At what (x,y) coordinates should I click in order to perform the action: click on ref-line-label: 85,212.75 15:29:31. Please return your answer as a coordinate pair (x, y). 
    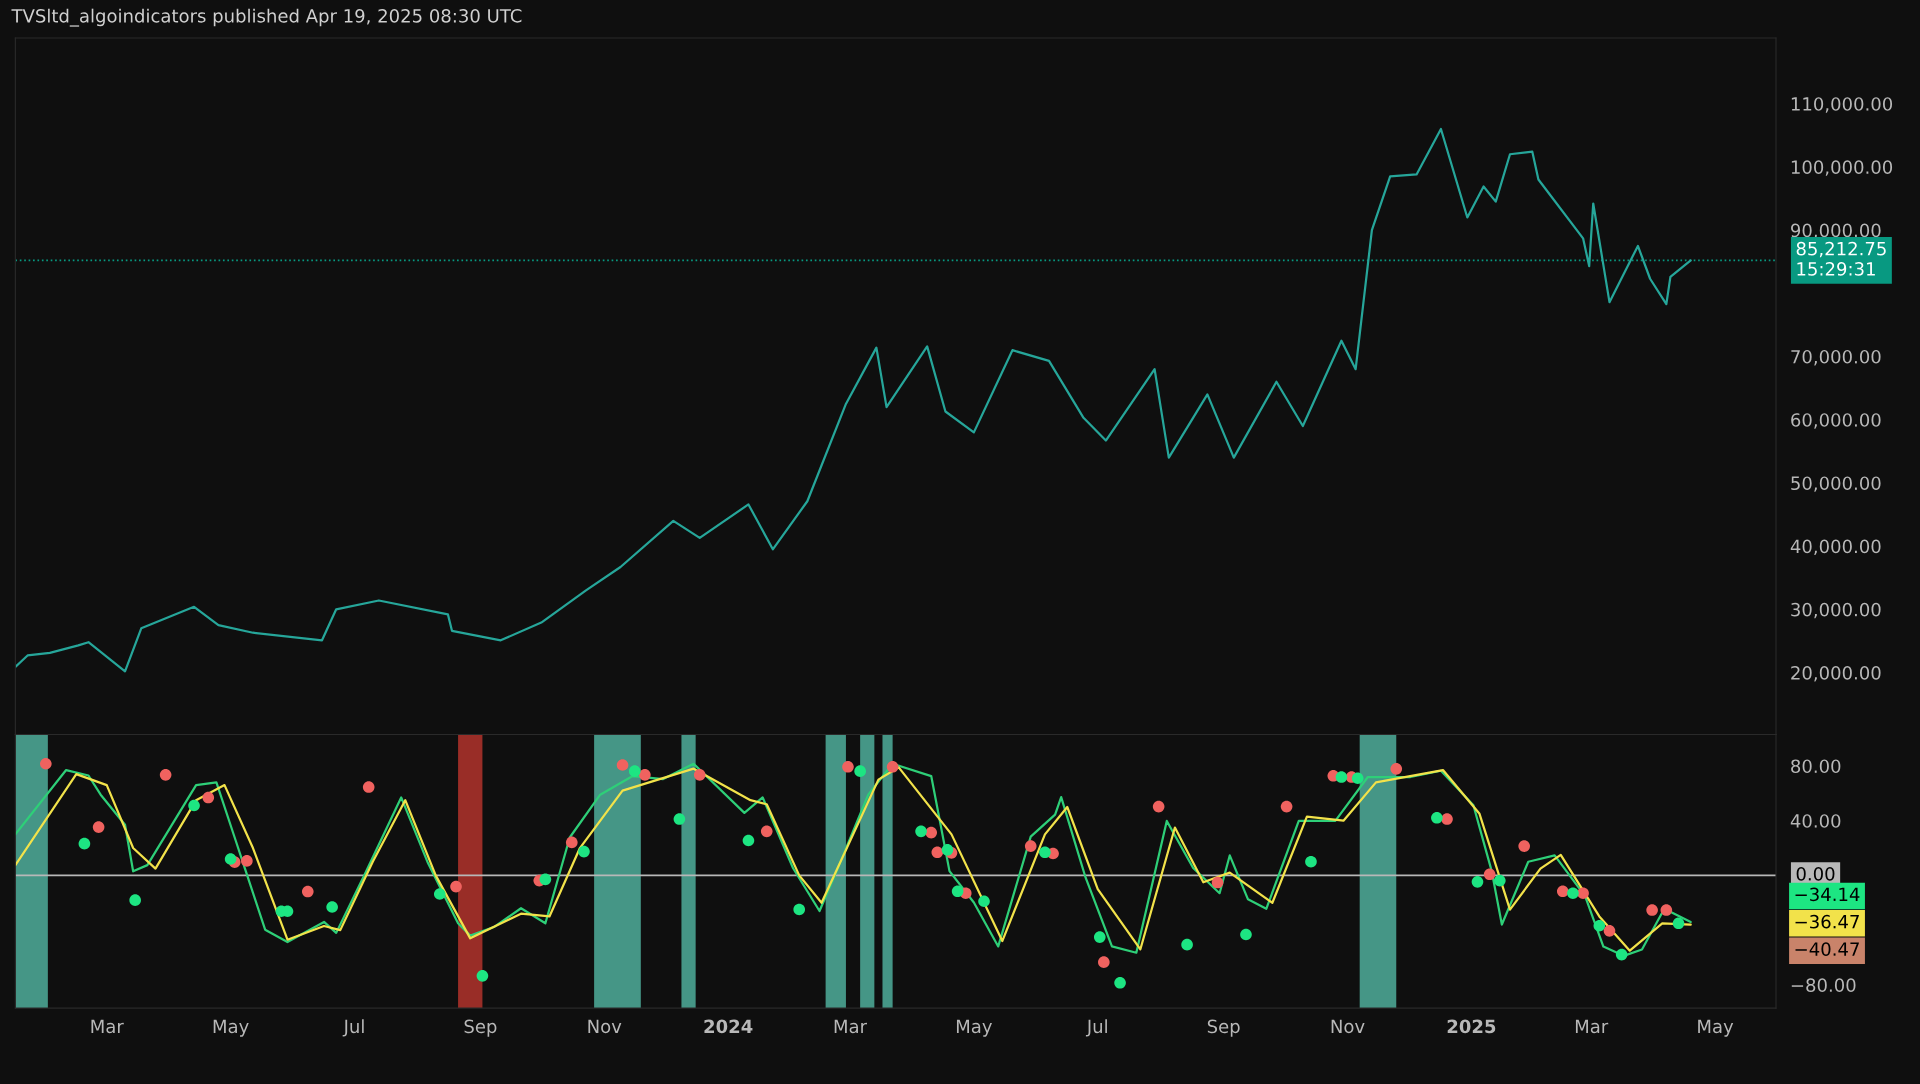
    Looking at the image, I should click on (1841, 258).